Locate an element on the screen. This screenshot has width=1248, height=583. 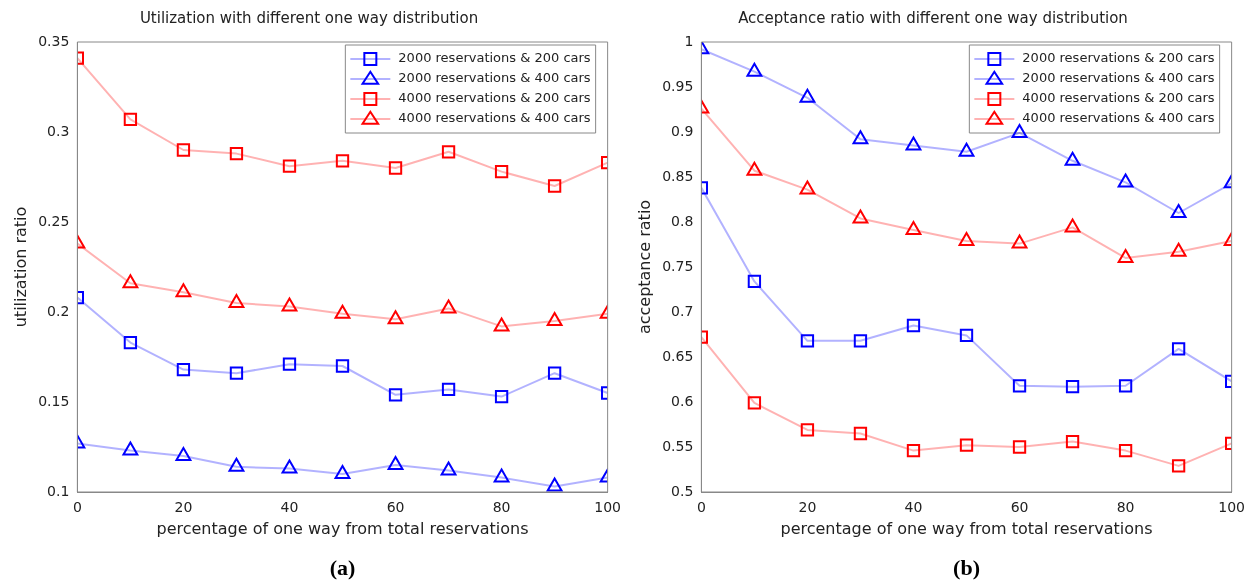
y-tick-label: 0.15 is located at coordinates (54, 400).